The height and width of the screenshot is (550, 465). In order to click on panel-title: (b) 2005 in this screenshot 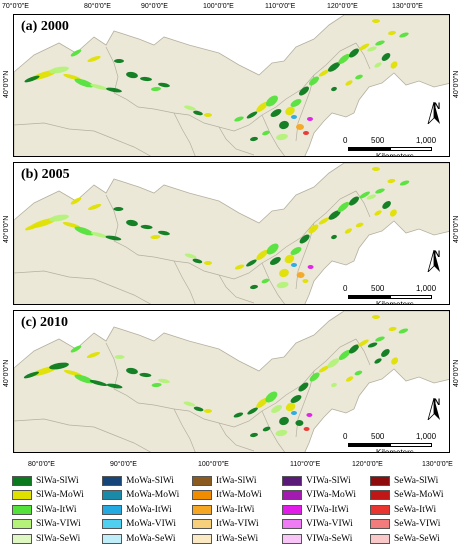, I will do `click(45, 174)`.